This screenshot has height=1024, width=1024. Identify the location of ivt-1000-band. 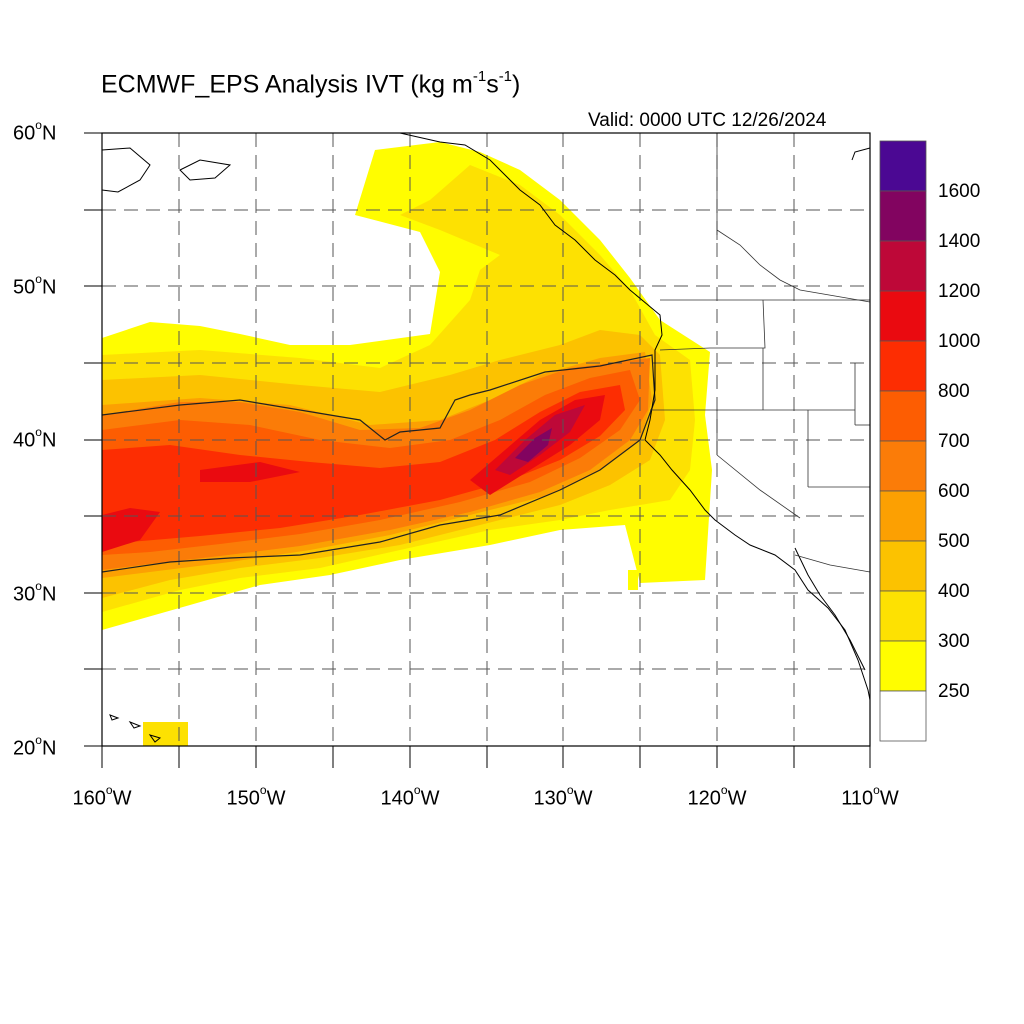
(250, 472).